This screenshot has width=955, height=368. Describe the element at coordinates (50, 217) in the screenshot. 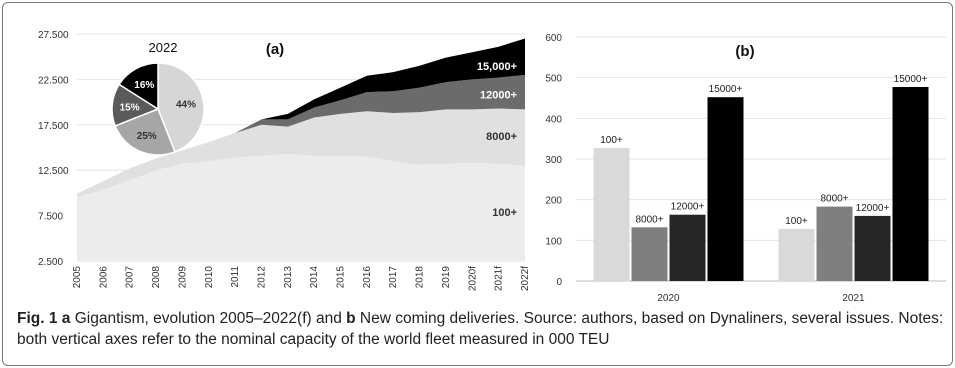

I see `a-ytick-label: 7.500` at that location.